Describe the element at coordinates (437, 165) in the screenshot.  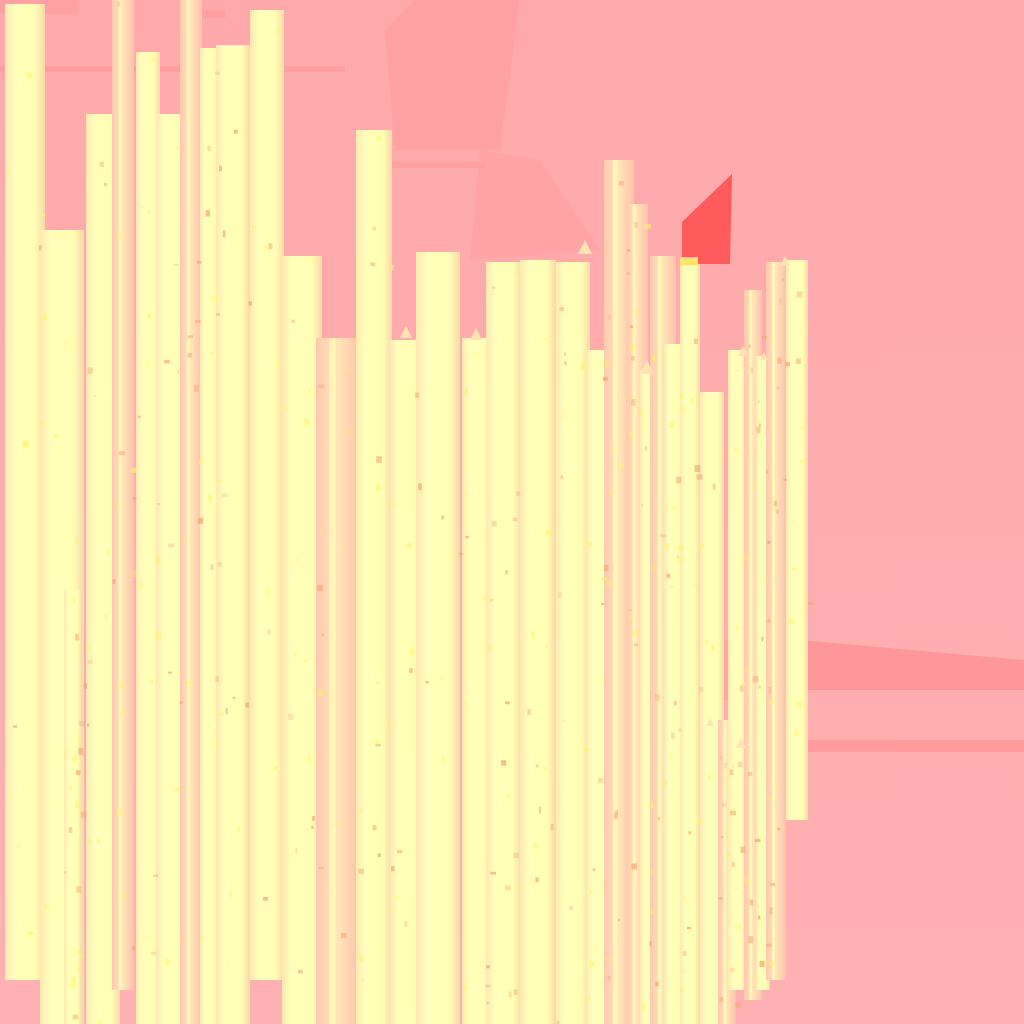
I see `bg-line` at that location.